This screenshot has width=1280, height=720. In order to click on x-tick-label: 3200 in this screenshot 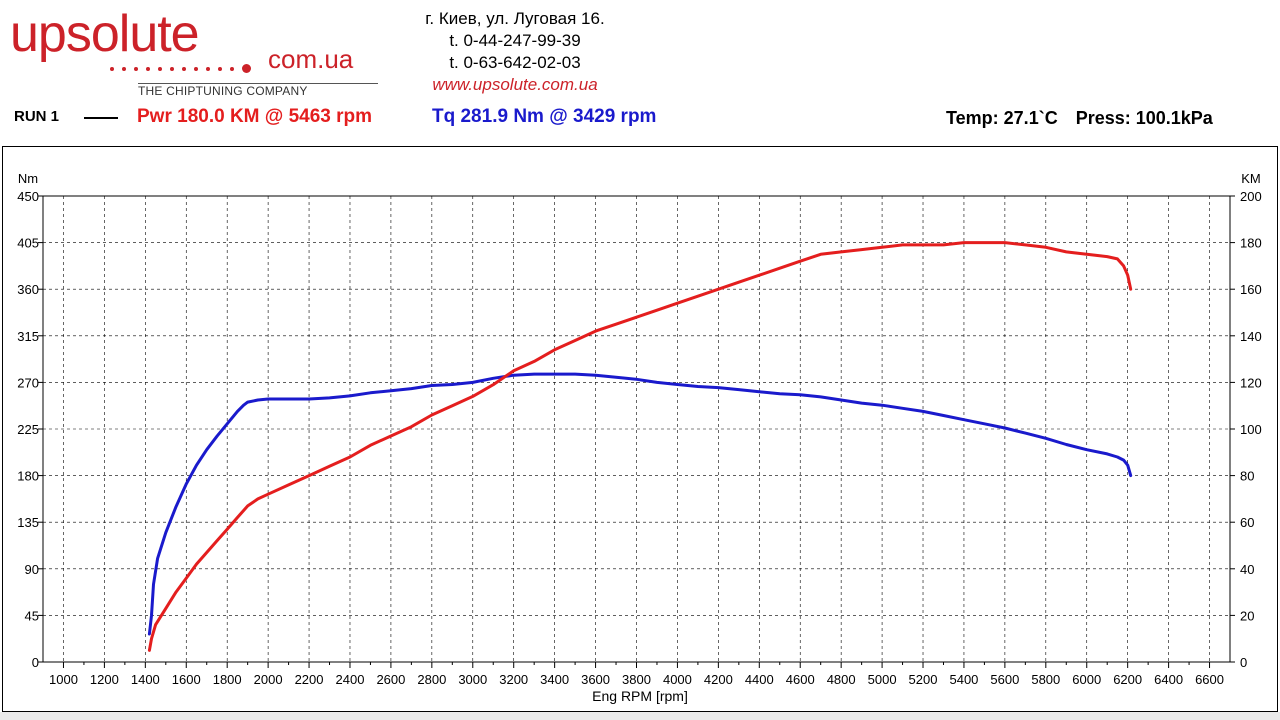, I will do `click(513, 679)`.